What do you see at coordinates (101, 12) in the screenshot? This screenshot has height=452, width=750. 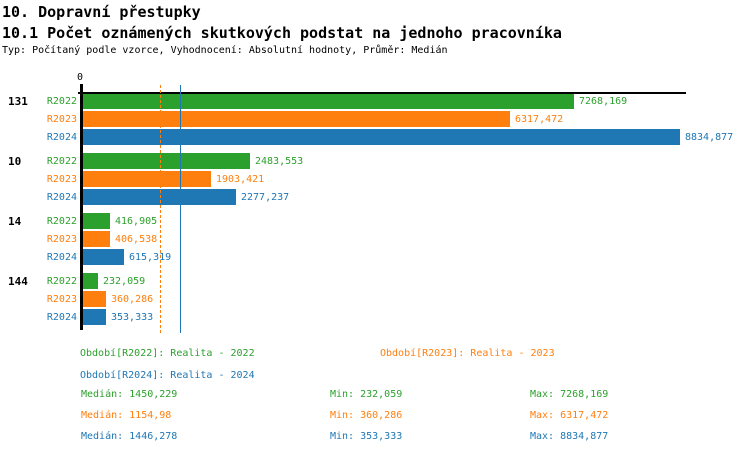 I see `page-title: 10. Dopravní přestupky` at bounding box center [101, 12].